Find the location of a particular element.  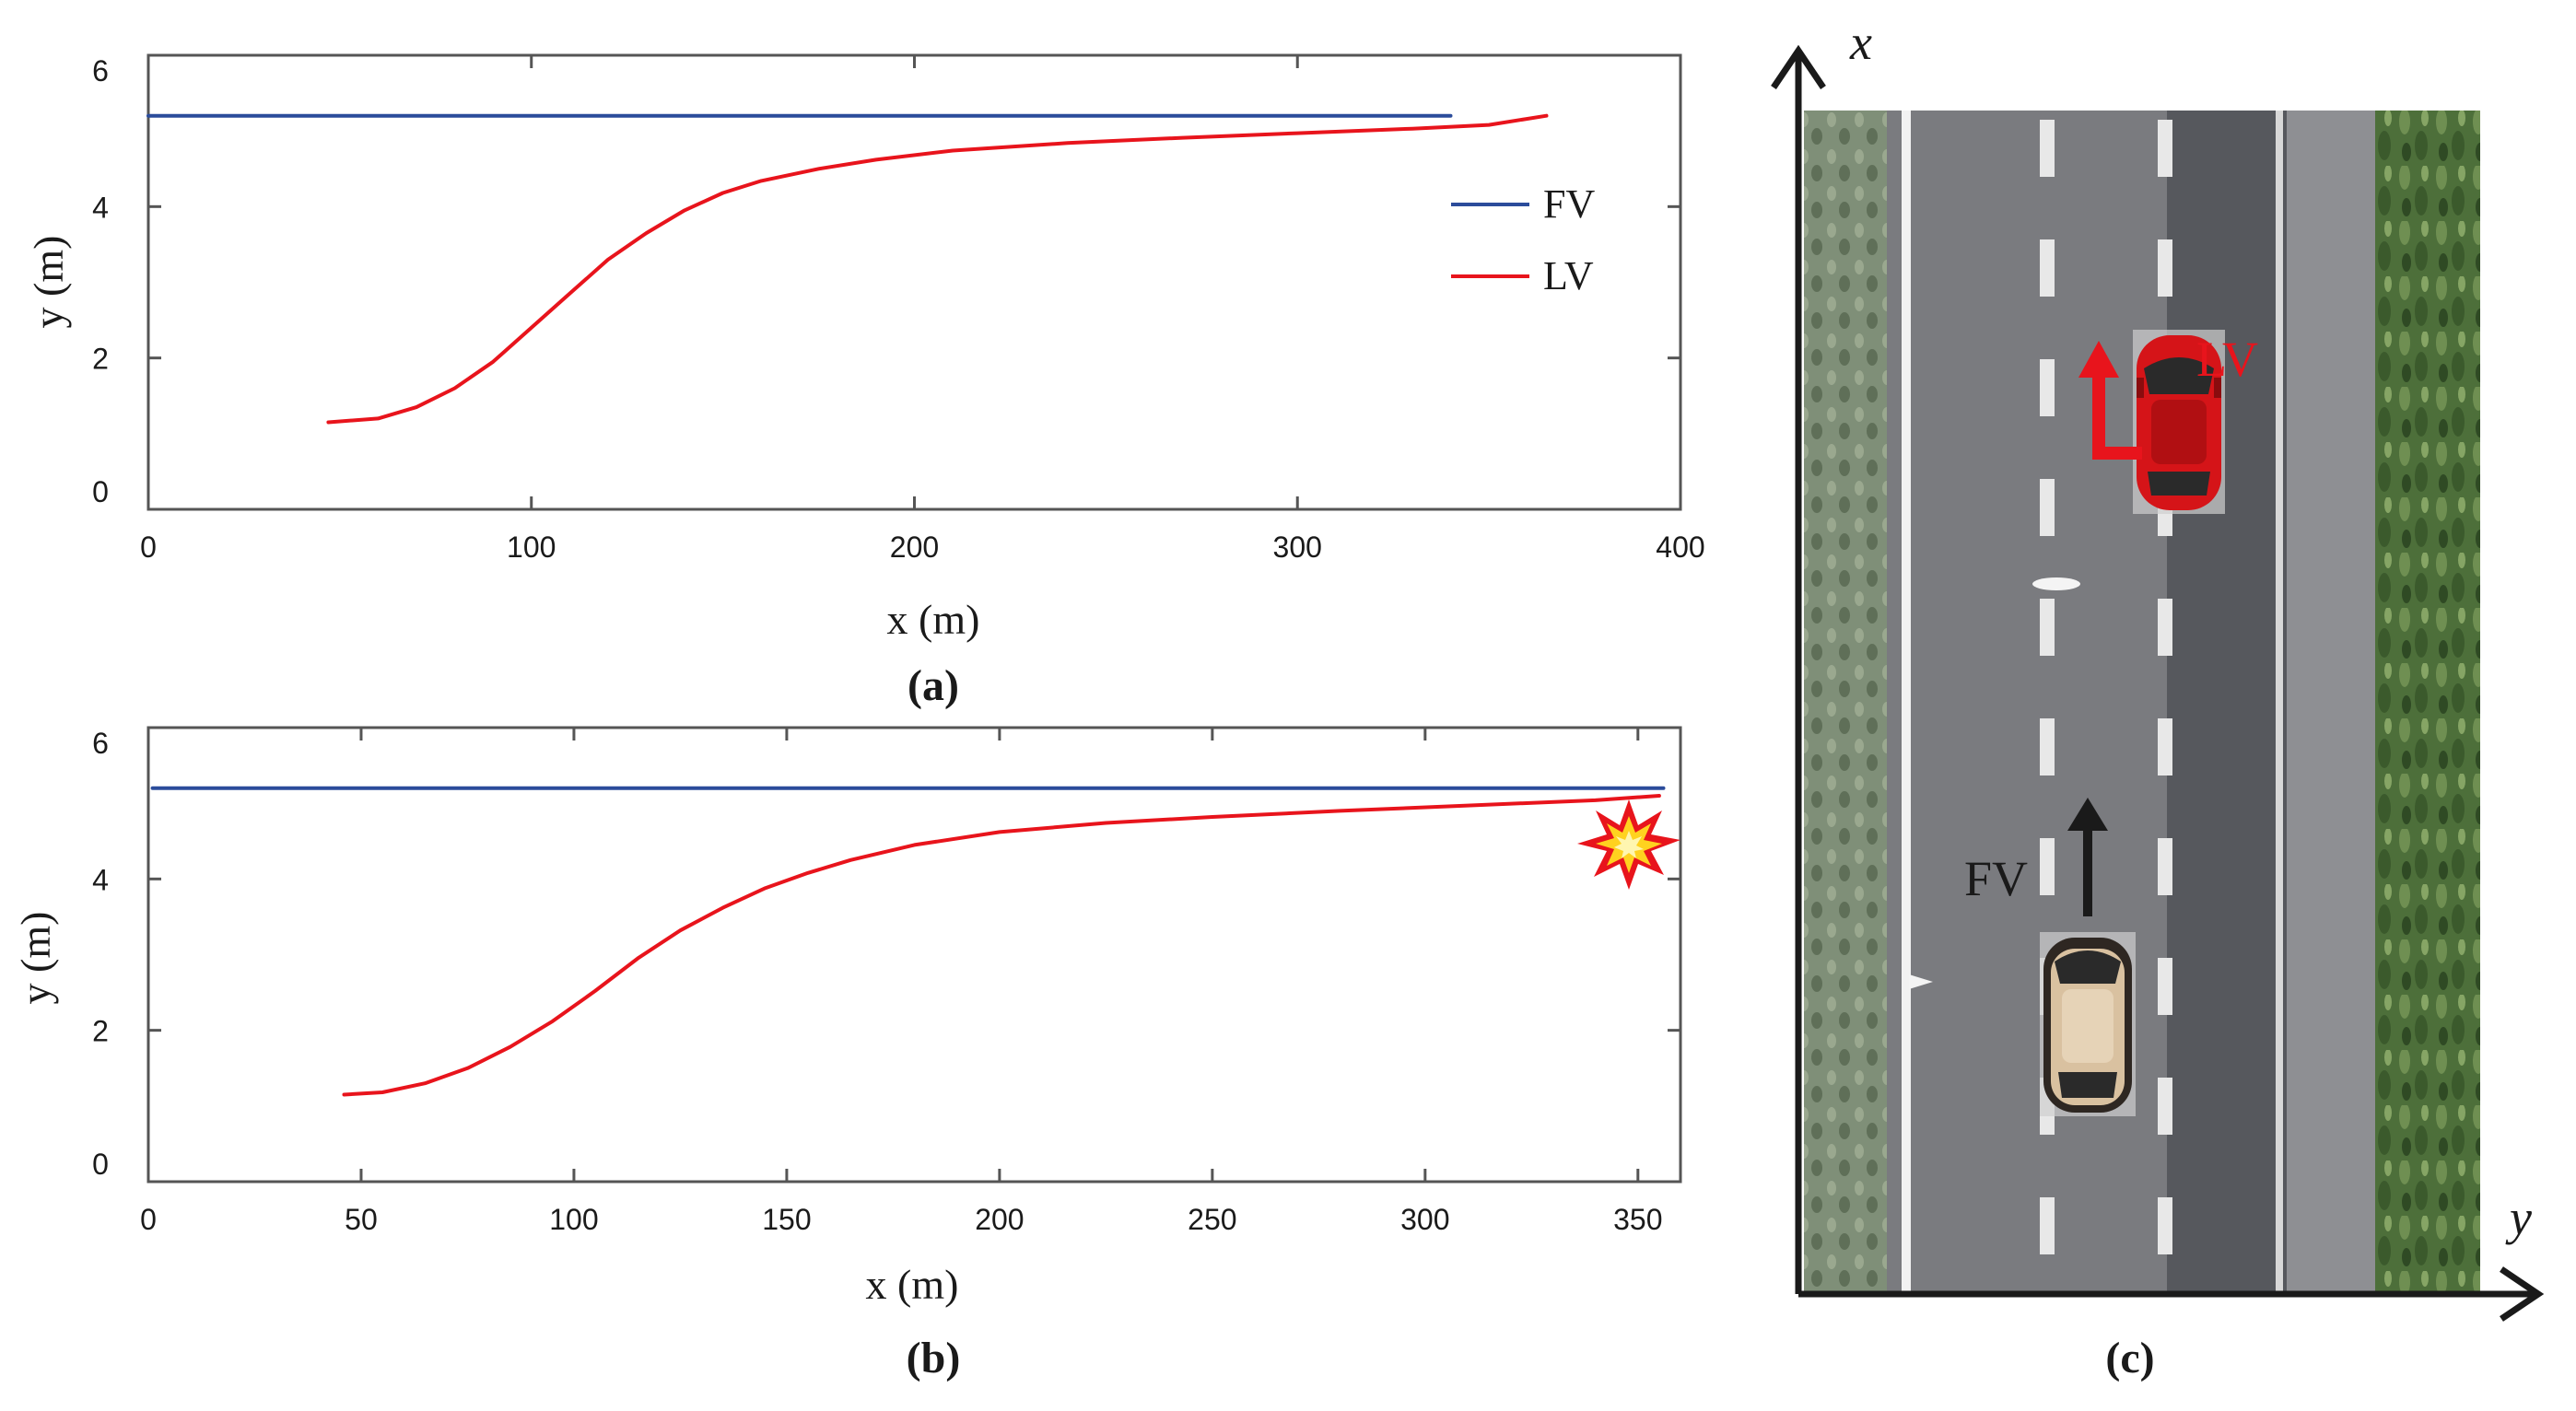

x-tick-label: 400 is located at coordinates (1680, 547).